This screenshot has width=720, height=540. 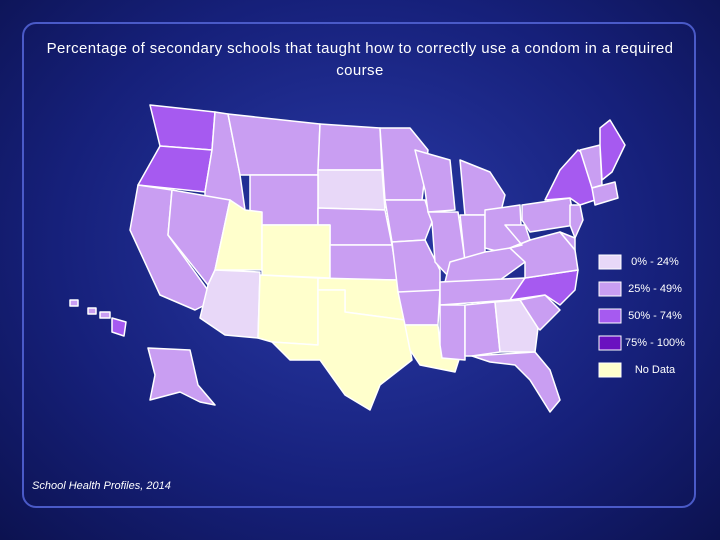 I want to click on legend-label: 75% - 100%, so click(x=655, y=343).